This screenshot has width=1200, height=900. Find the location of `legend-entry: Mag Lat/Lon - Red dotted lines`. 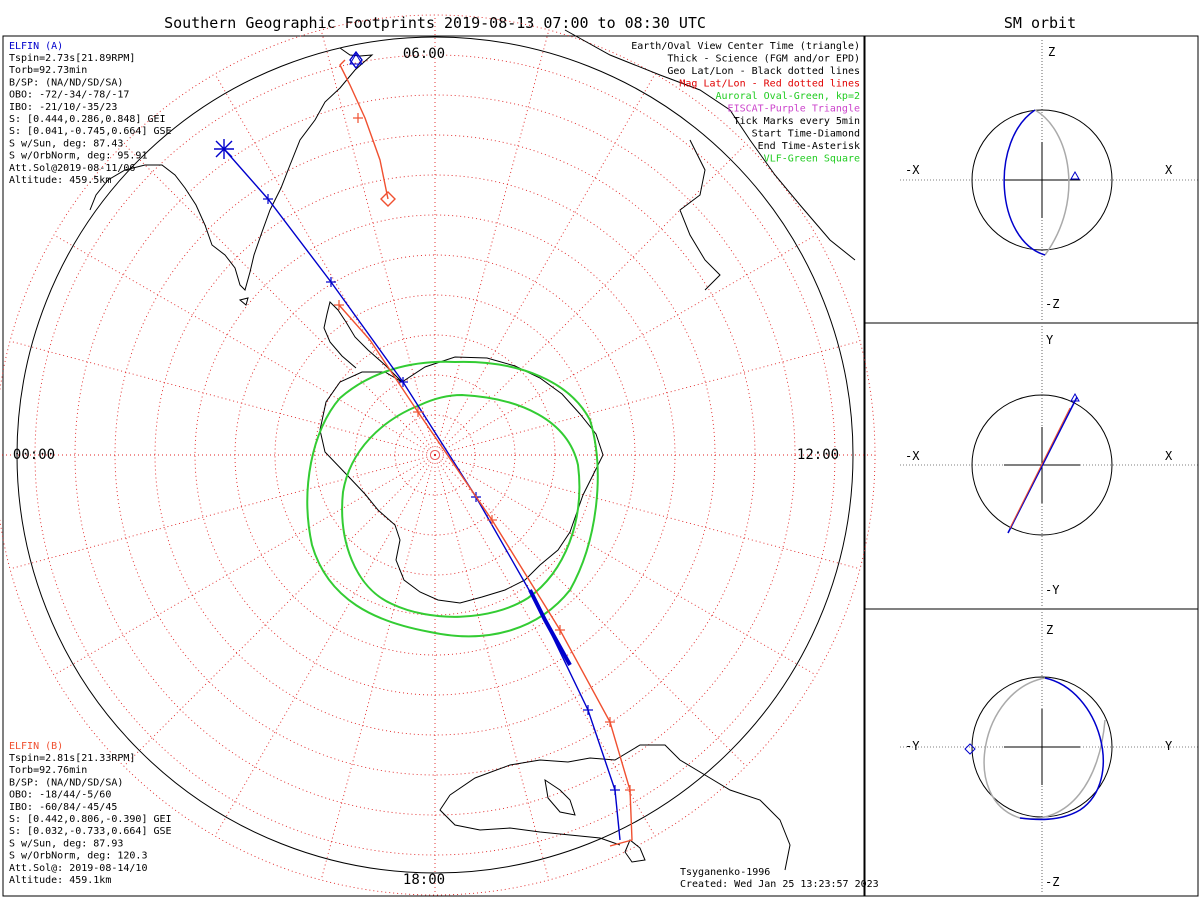

legend-entry: Mag Lat/Lon - Red dotted lines is located at coordinates (769, 84).